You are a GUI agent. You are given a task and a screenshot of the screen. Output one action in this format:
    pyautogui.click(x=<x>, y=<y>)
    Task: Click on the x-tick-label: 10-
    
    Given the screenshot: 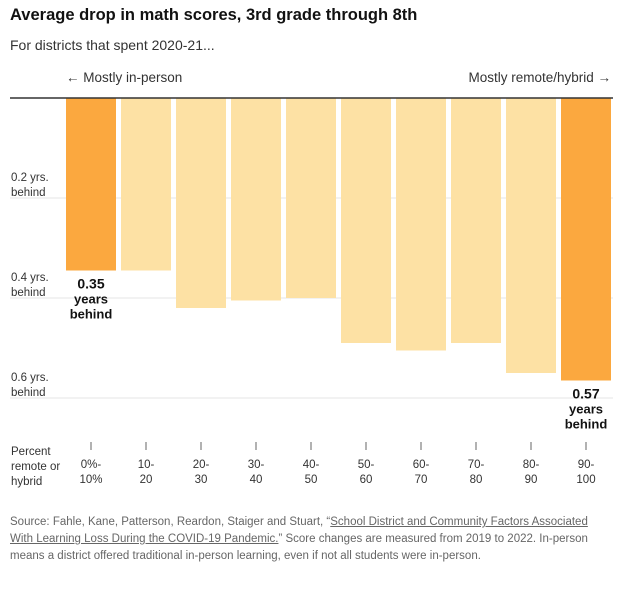 What is the action you would take?
    pyautogui.click(x=146, y=465)
    